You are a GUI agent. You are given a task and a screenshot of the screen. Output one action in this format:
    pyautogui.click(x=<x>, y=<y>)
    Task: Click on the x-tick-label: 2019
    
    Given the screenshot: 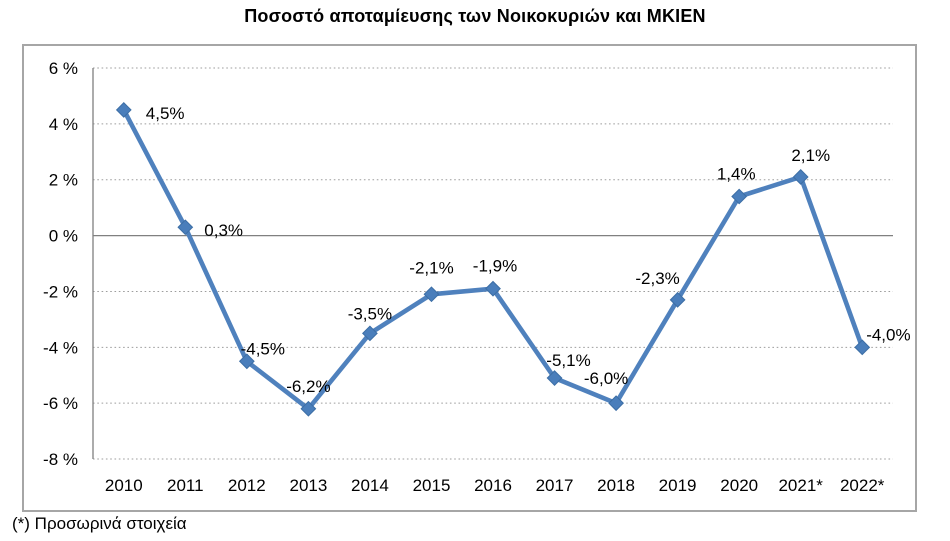 What is the action you would take?
    pyautogui.click(x=678, y=485)
    